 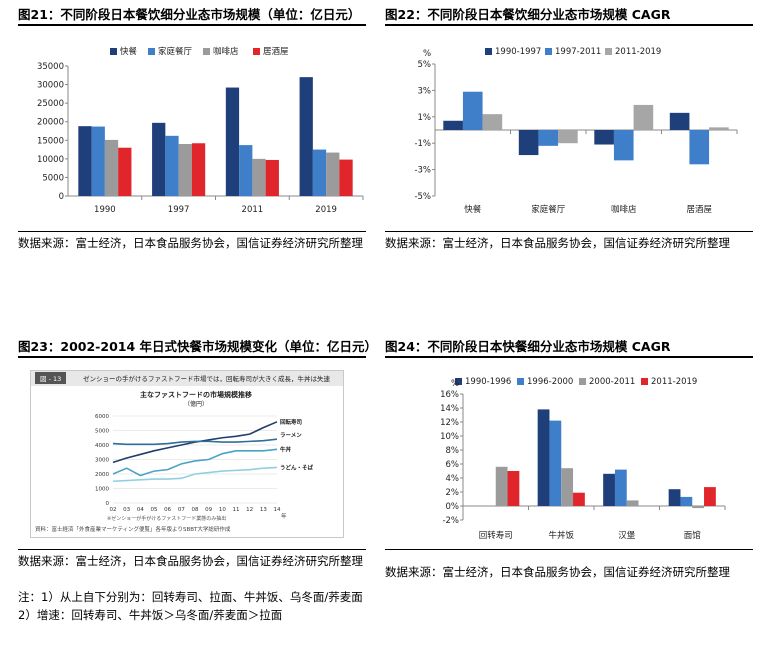 What do you see at coordinates (453, 479) in the screenshot?
I see `y-tick-label: 4%` at bounding box center [453, 479].